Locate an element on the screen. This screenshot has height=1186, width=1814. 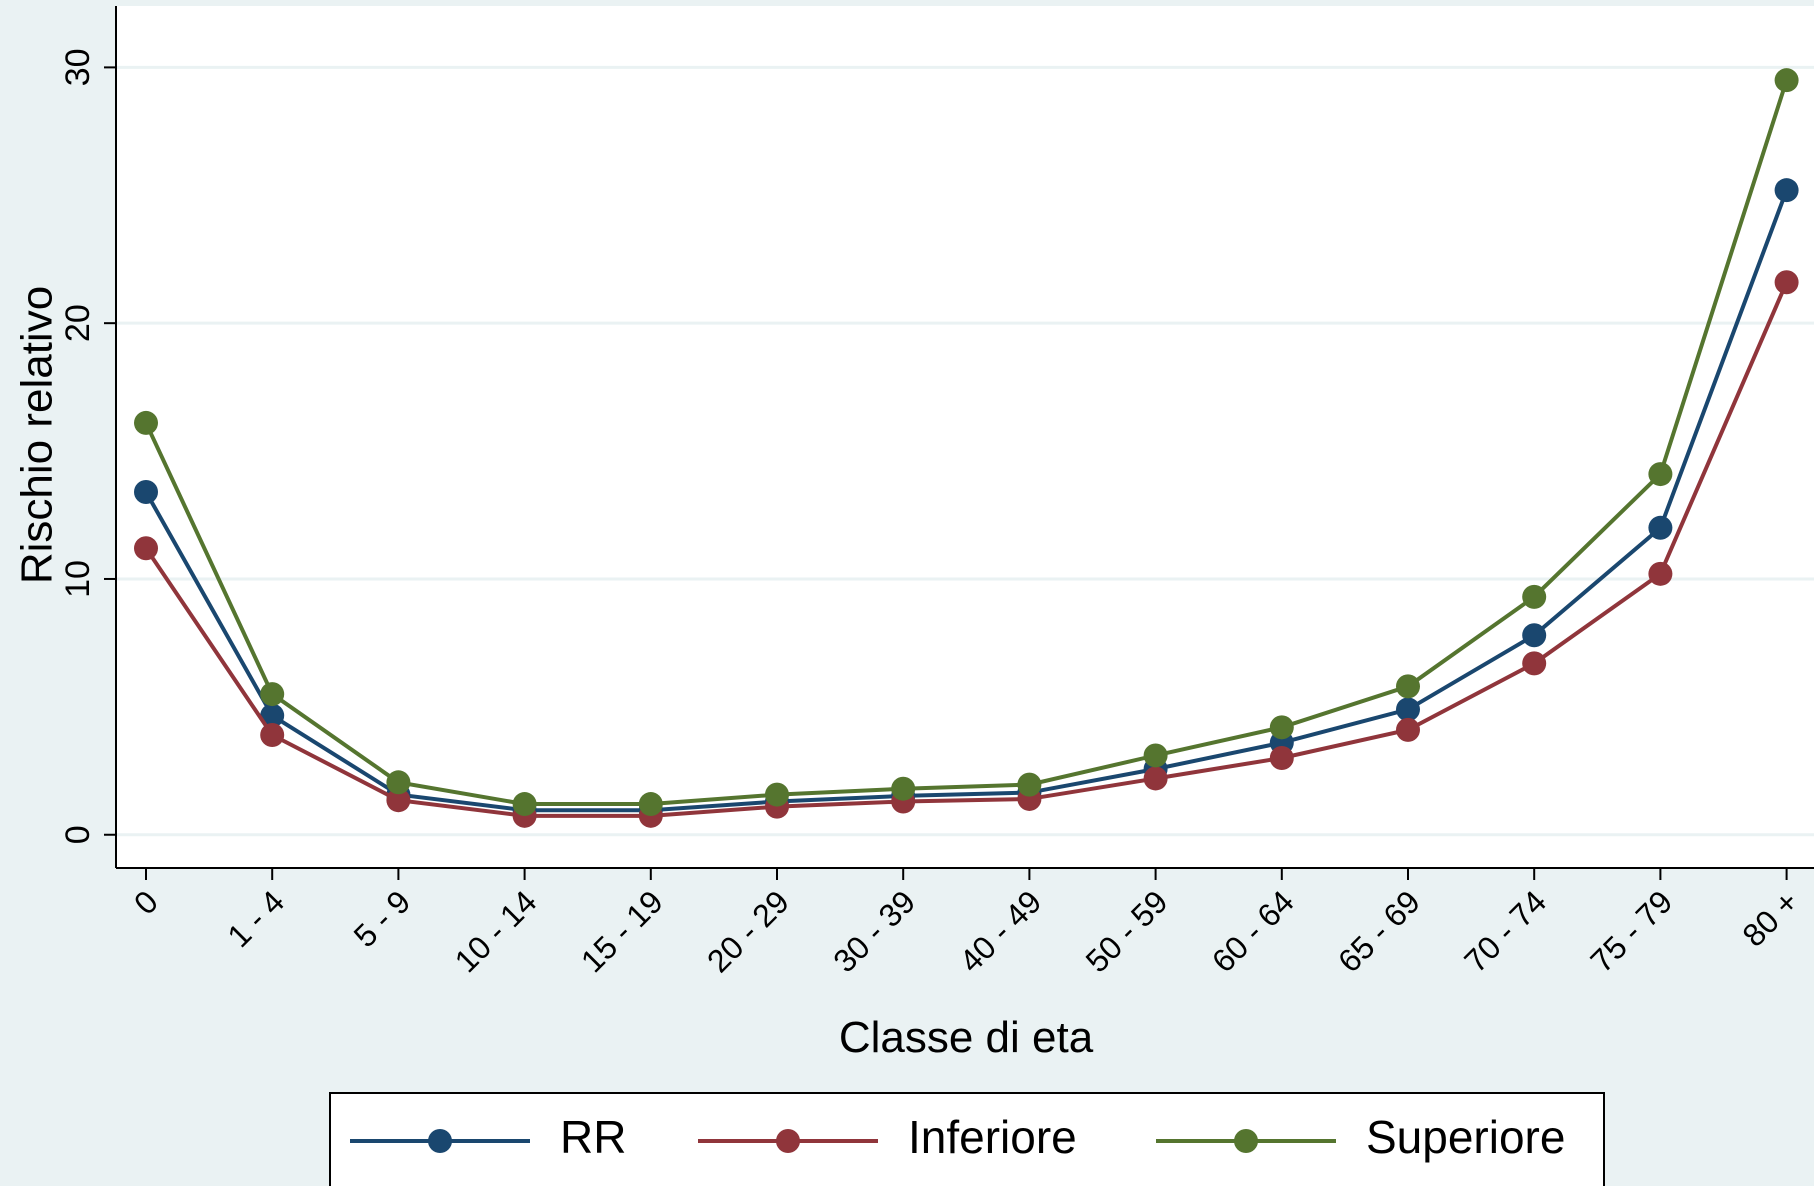
x-tick-label: 20 - 29 is located at coordinates (748, 931).